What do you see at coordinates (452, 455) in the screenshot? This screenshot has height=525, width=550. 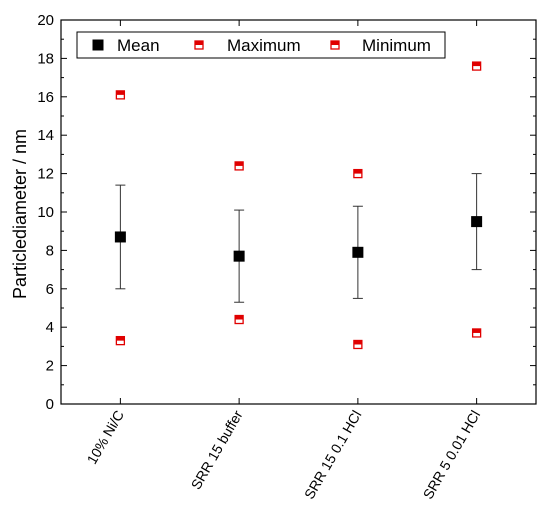 I see `x-category-label: SRR 5 0.01 HCl` at bounding box center [452, 455].